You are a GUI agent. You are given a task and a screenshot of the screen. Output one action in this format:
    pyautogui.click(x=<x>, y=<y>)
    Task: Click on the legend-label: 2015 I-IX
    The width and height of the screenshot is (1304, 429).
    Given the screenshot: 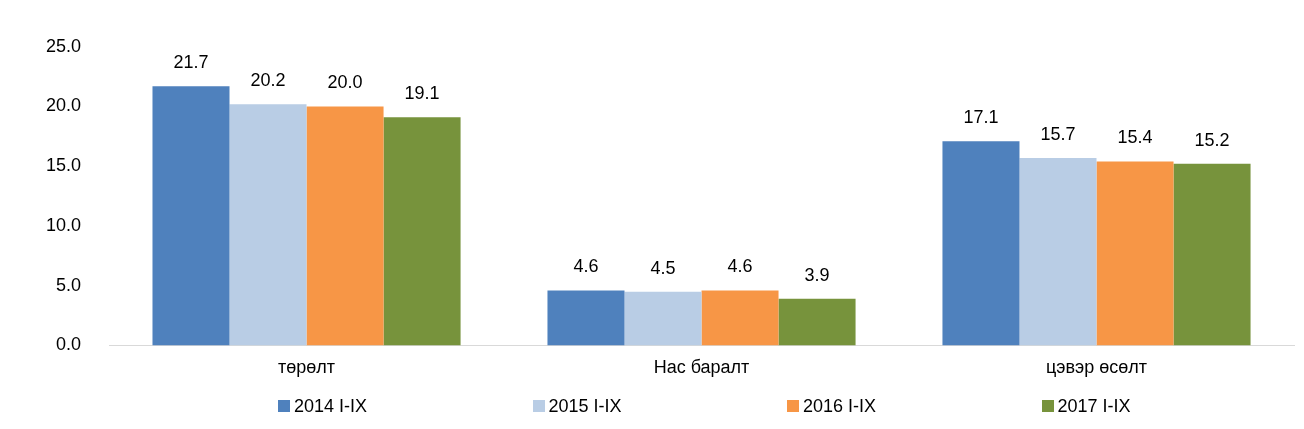 What is the action you would take?
    pyautogui.click(x=585, y=406)
    